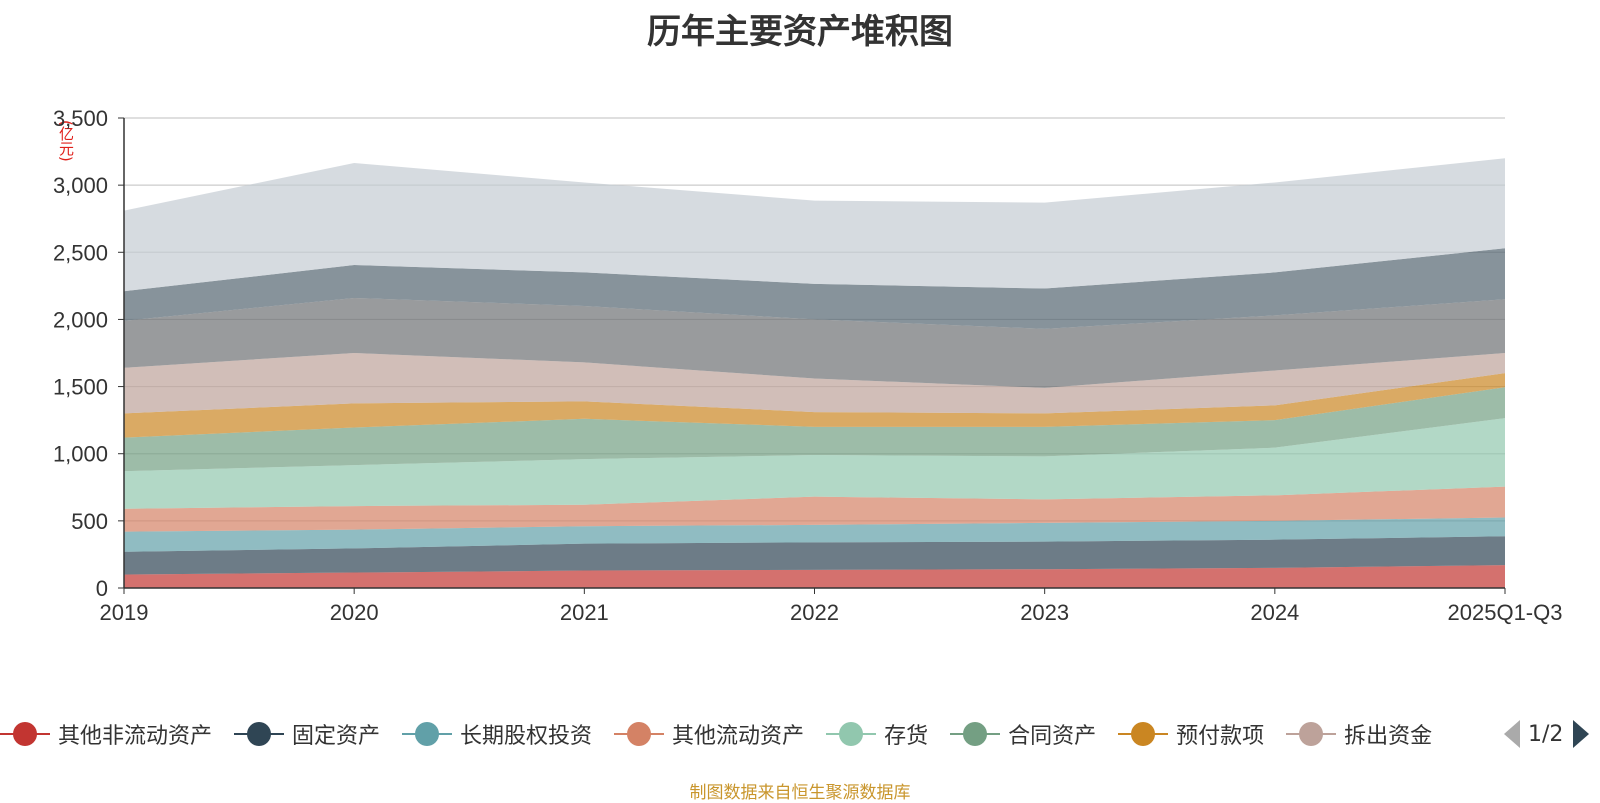  I want to click on legend-item: 固定资产, so click(307, 734).